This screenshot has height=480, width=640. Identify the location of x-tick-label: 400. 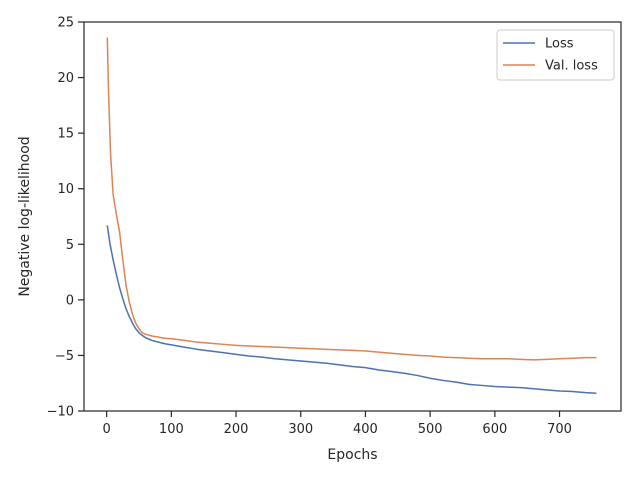
(365, 429).